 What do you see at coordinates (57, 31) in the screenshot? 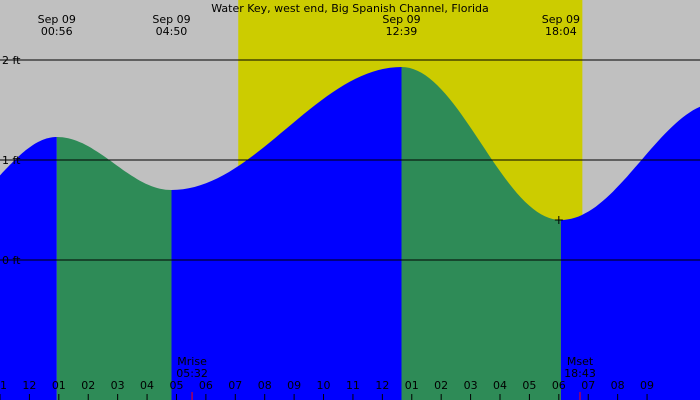
I see `extreme-time-label: 00:56` at bounding box center [57, 31].